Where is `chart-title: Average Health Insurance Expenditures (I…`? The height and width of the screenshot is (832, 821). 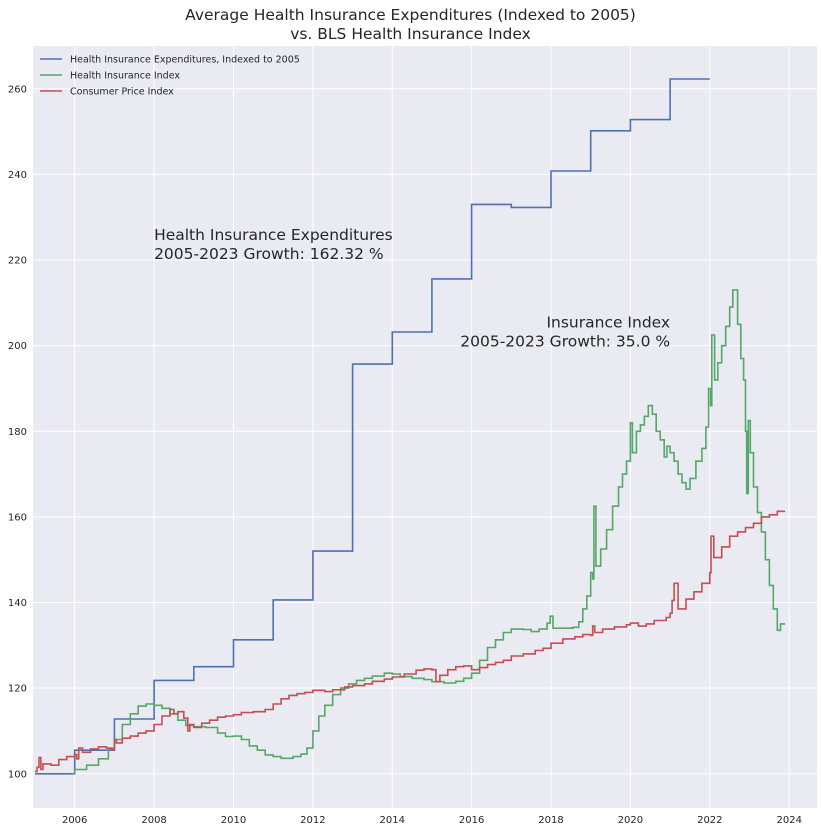
chart-title: Average Health Insurance Expenditures (I… is located at coordinates (410, 15).